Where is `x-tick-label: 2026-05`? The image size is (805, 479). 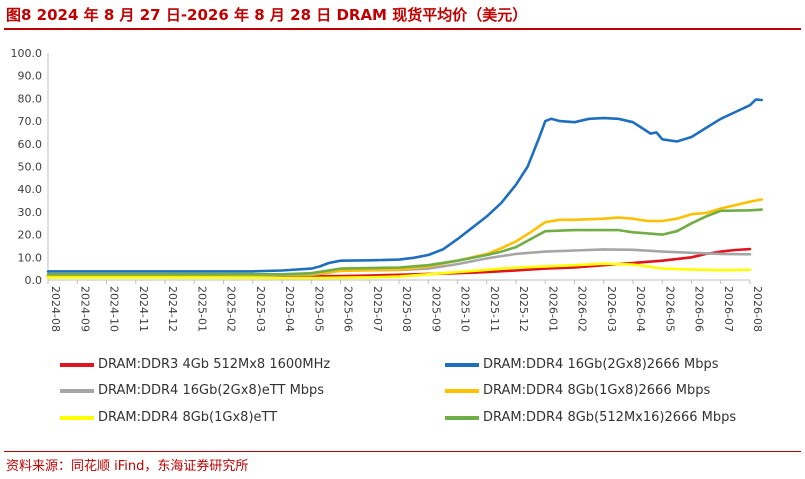
x-tick-label: 2026-05 is located at coordinates (669, 309).